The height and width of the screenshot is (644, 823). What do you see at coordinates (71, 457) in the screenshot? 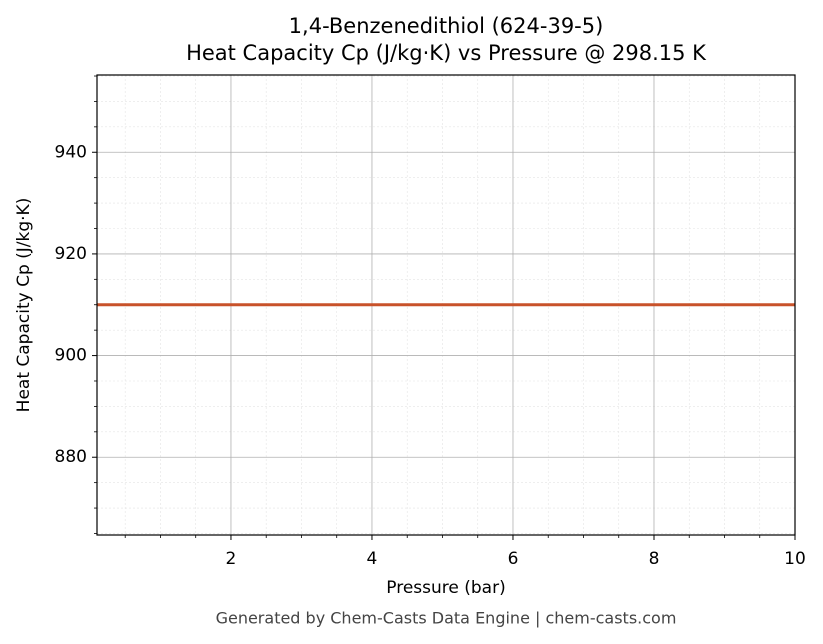
I see `y-tick-label: 880` at bounding box center [71, 457].